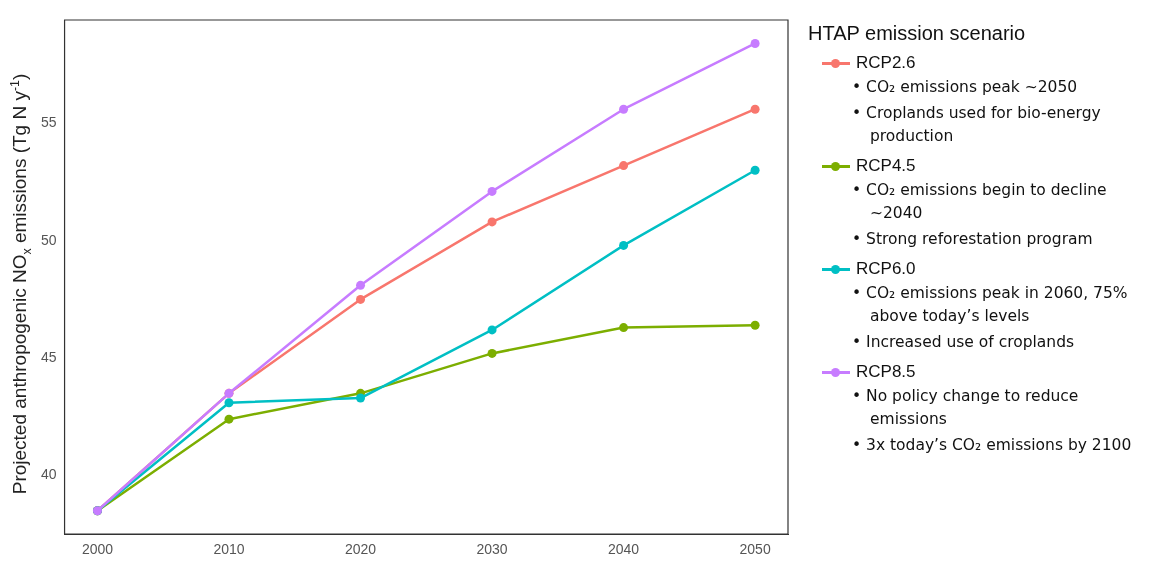 This screenshot has height=568, width=1156. I want to click on text: • CO₂ emissions peak ~2050, so click(965, 87).